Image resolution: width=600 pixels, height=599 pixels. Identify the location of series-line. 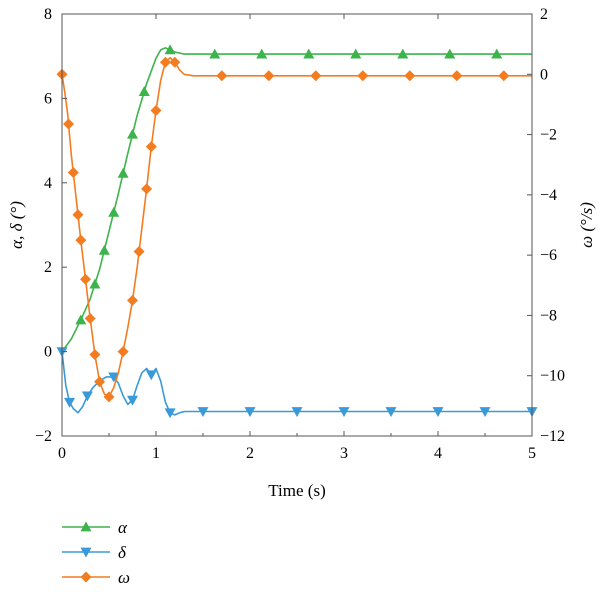
(296, 383).